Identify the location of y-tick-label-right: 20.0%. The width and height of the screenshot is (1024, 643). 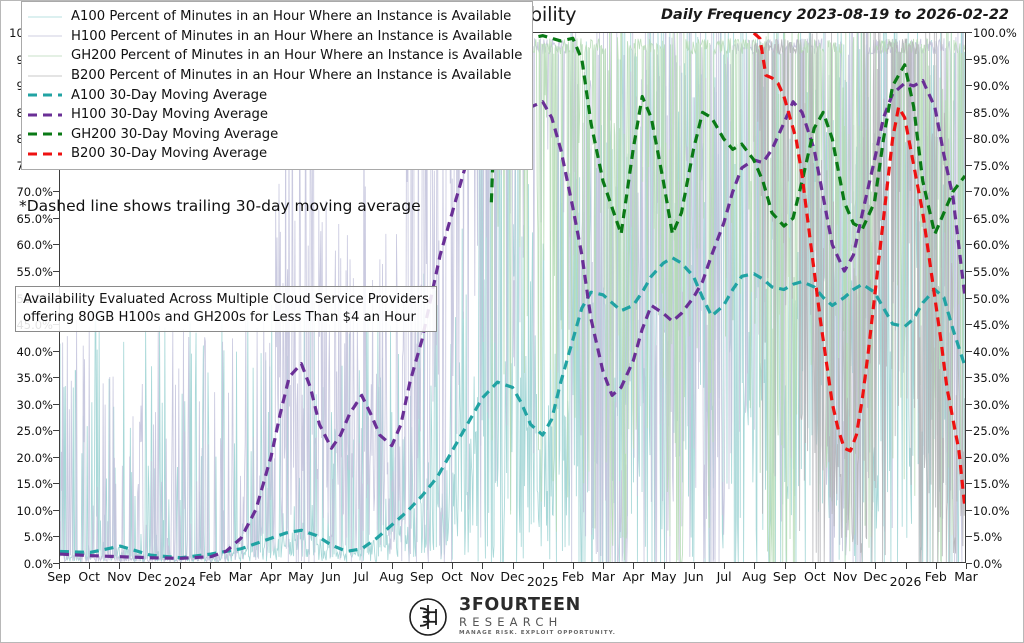
(991, 457).